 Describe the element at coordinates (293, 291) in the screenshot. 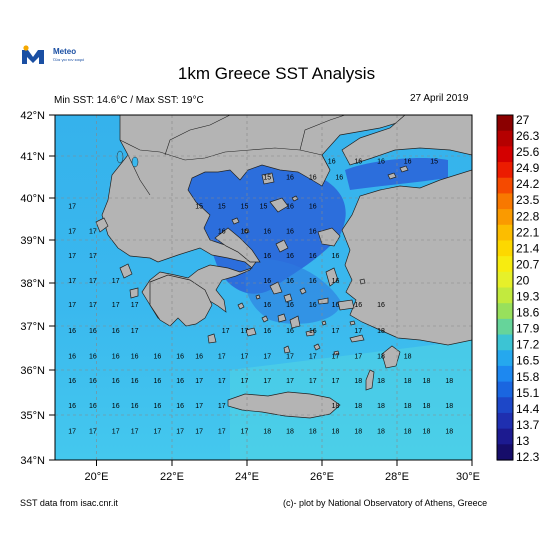

I see `cool-water-central-aegean` at that location.